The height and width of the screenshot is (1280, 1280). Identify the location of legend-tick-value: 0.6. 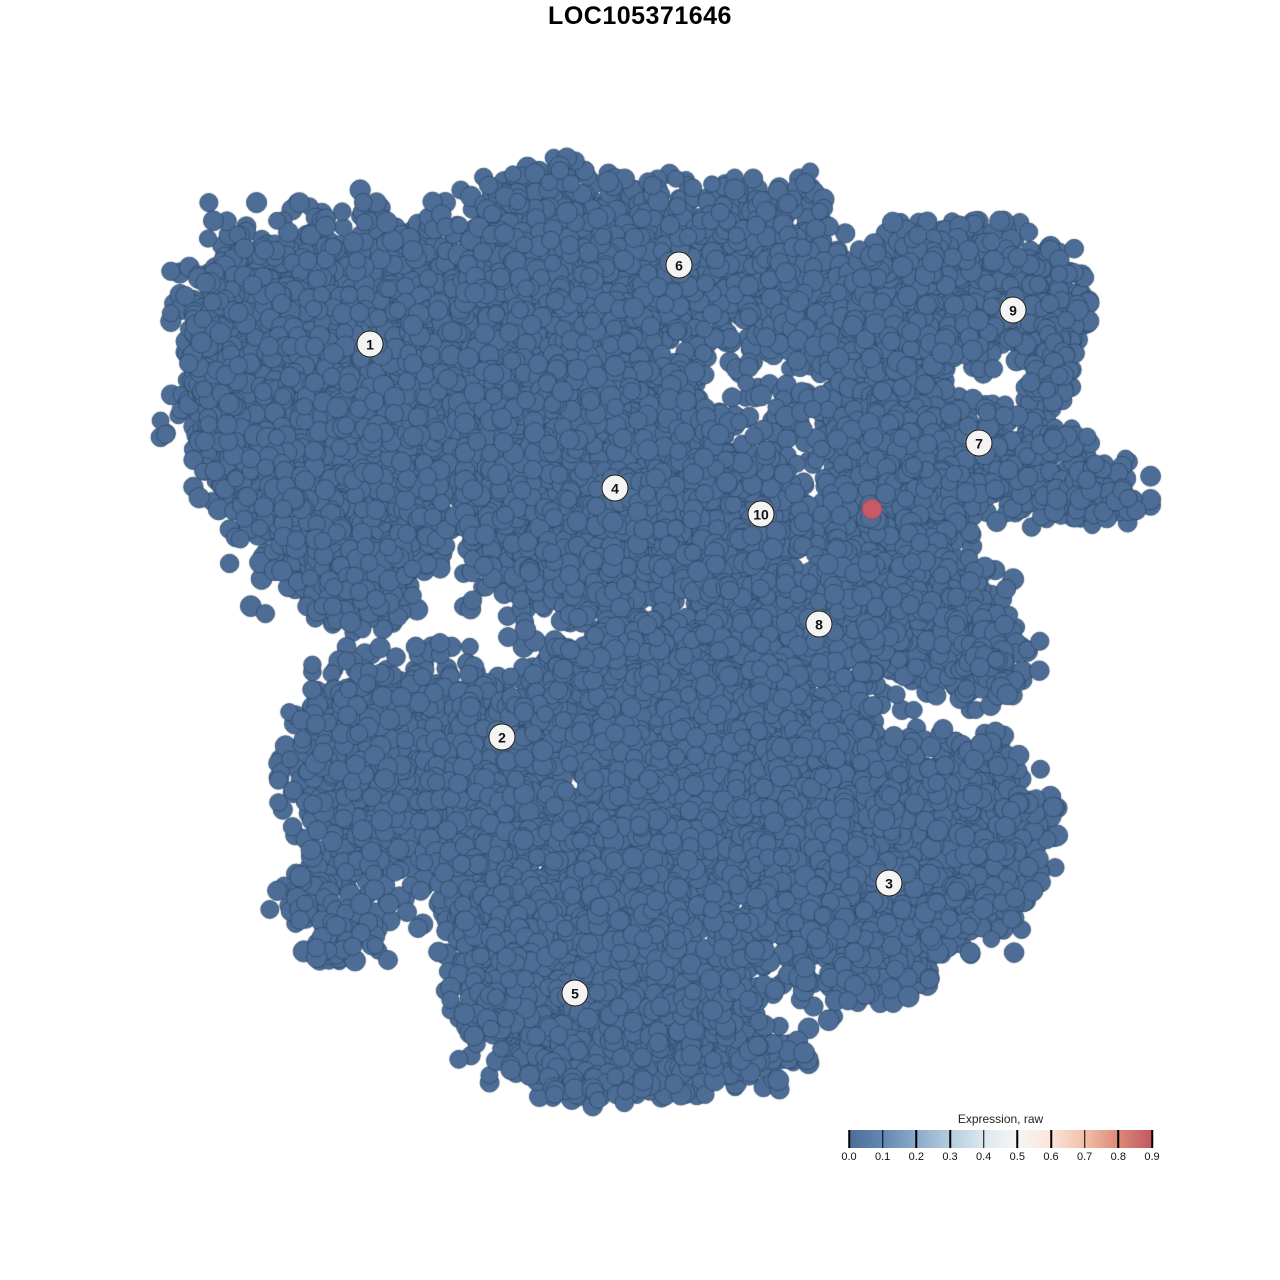
(1051, 1157).